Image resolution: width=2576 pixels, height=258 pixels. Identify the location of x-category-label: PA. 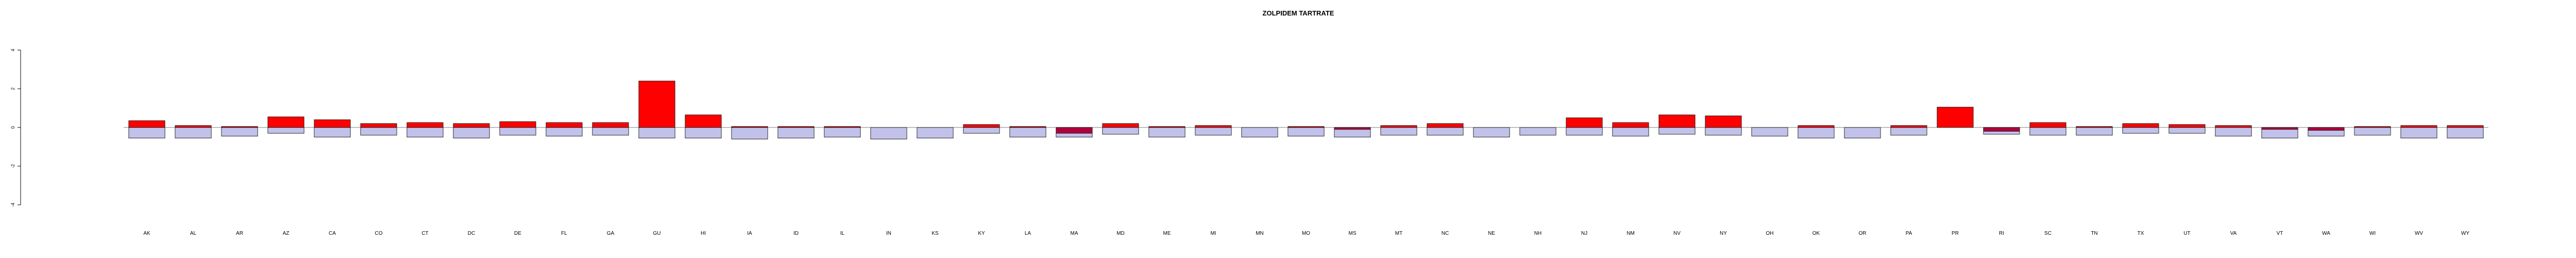
(1909, 233).